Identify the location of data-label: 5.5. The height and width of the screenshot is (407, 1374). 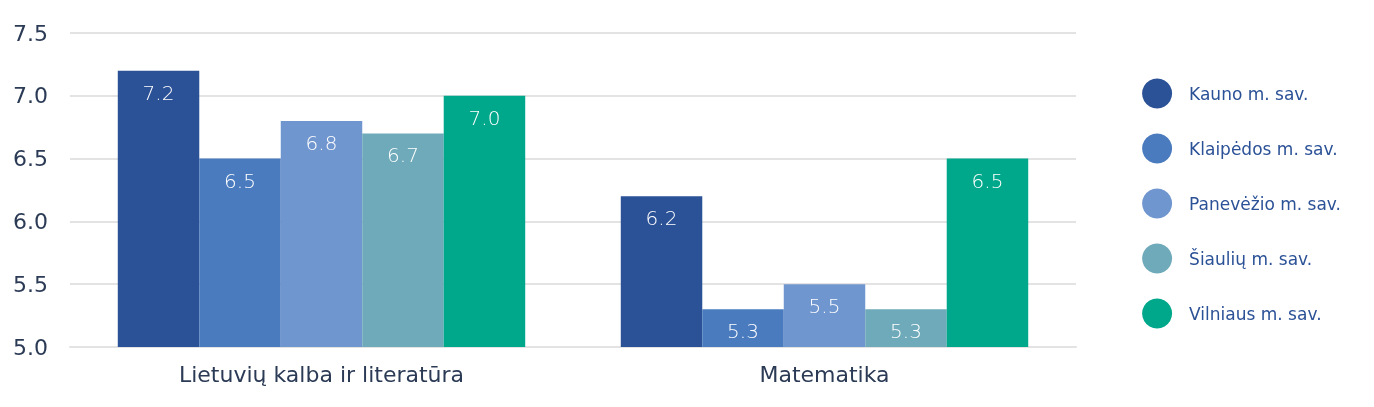
(824, 306).